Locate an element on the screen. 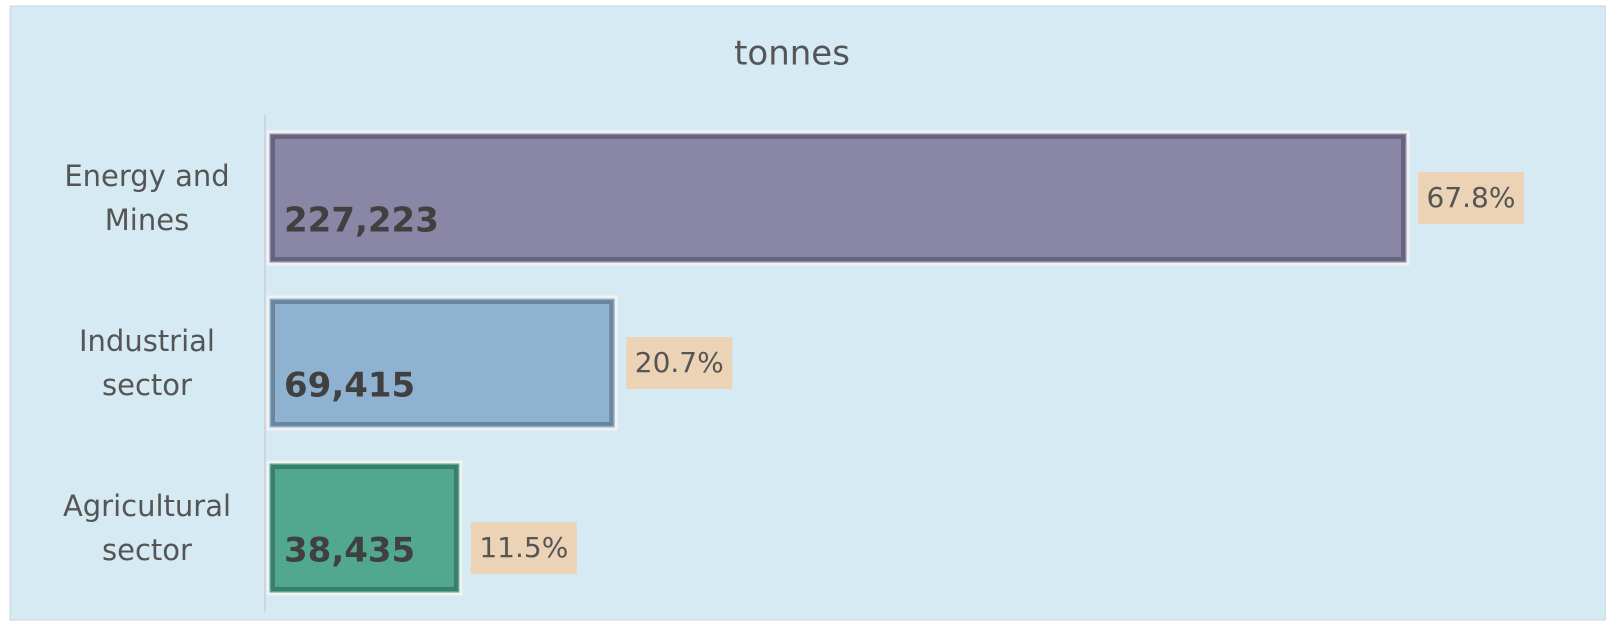  value-label: 38,435 is located at coordinates (349, 551).